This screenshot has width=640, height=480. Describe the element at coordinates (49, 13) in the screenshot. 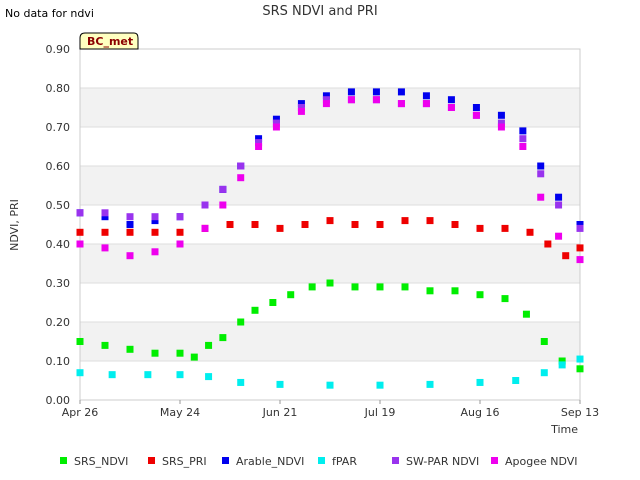

I see `no-data-note: No data for ndvi` at that location.